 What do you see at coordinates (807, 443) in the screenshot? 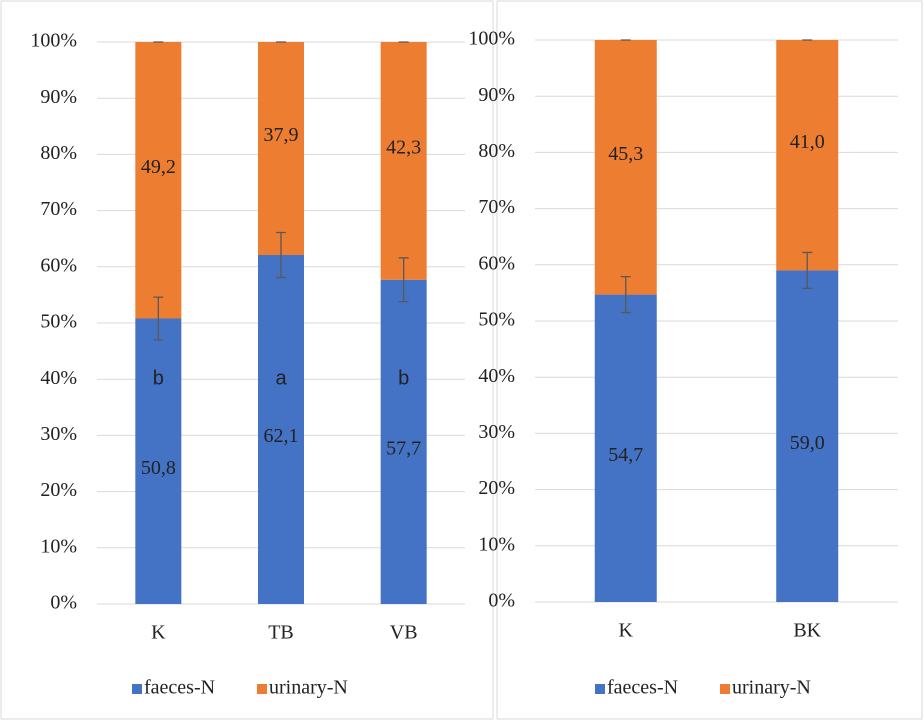
I see `value-label: 59,0` at bounding box center [807, 443].